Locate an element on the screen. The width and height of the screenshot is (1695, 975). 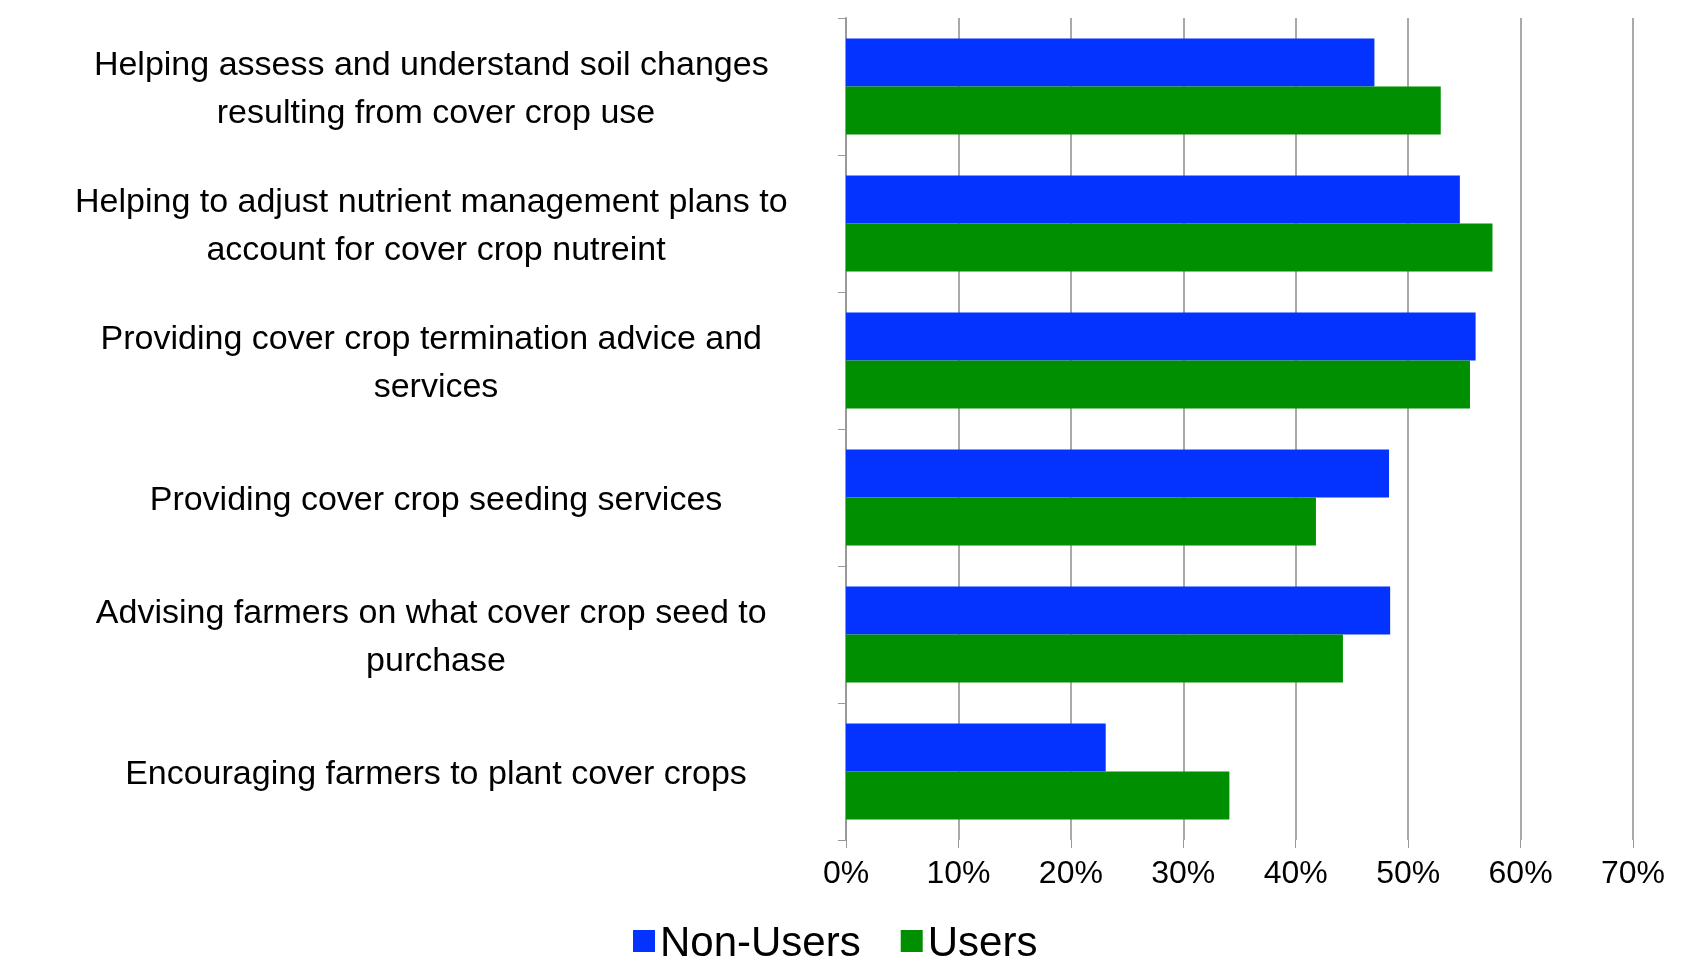
x-tick-label: 0% is located at coordinates (846, 872).